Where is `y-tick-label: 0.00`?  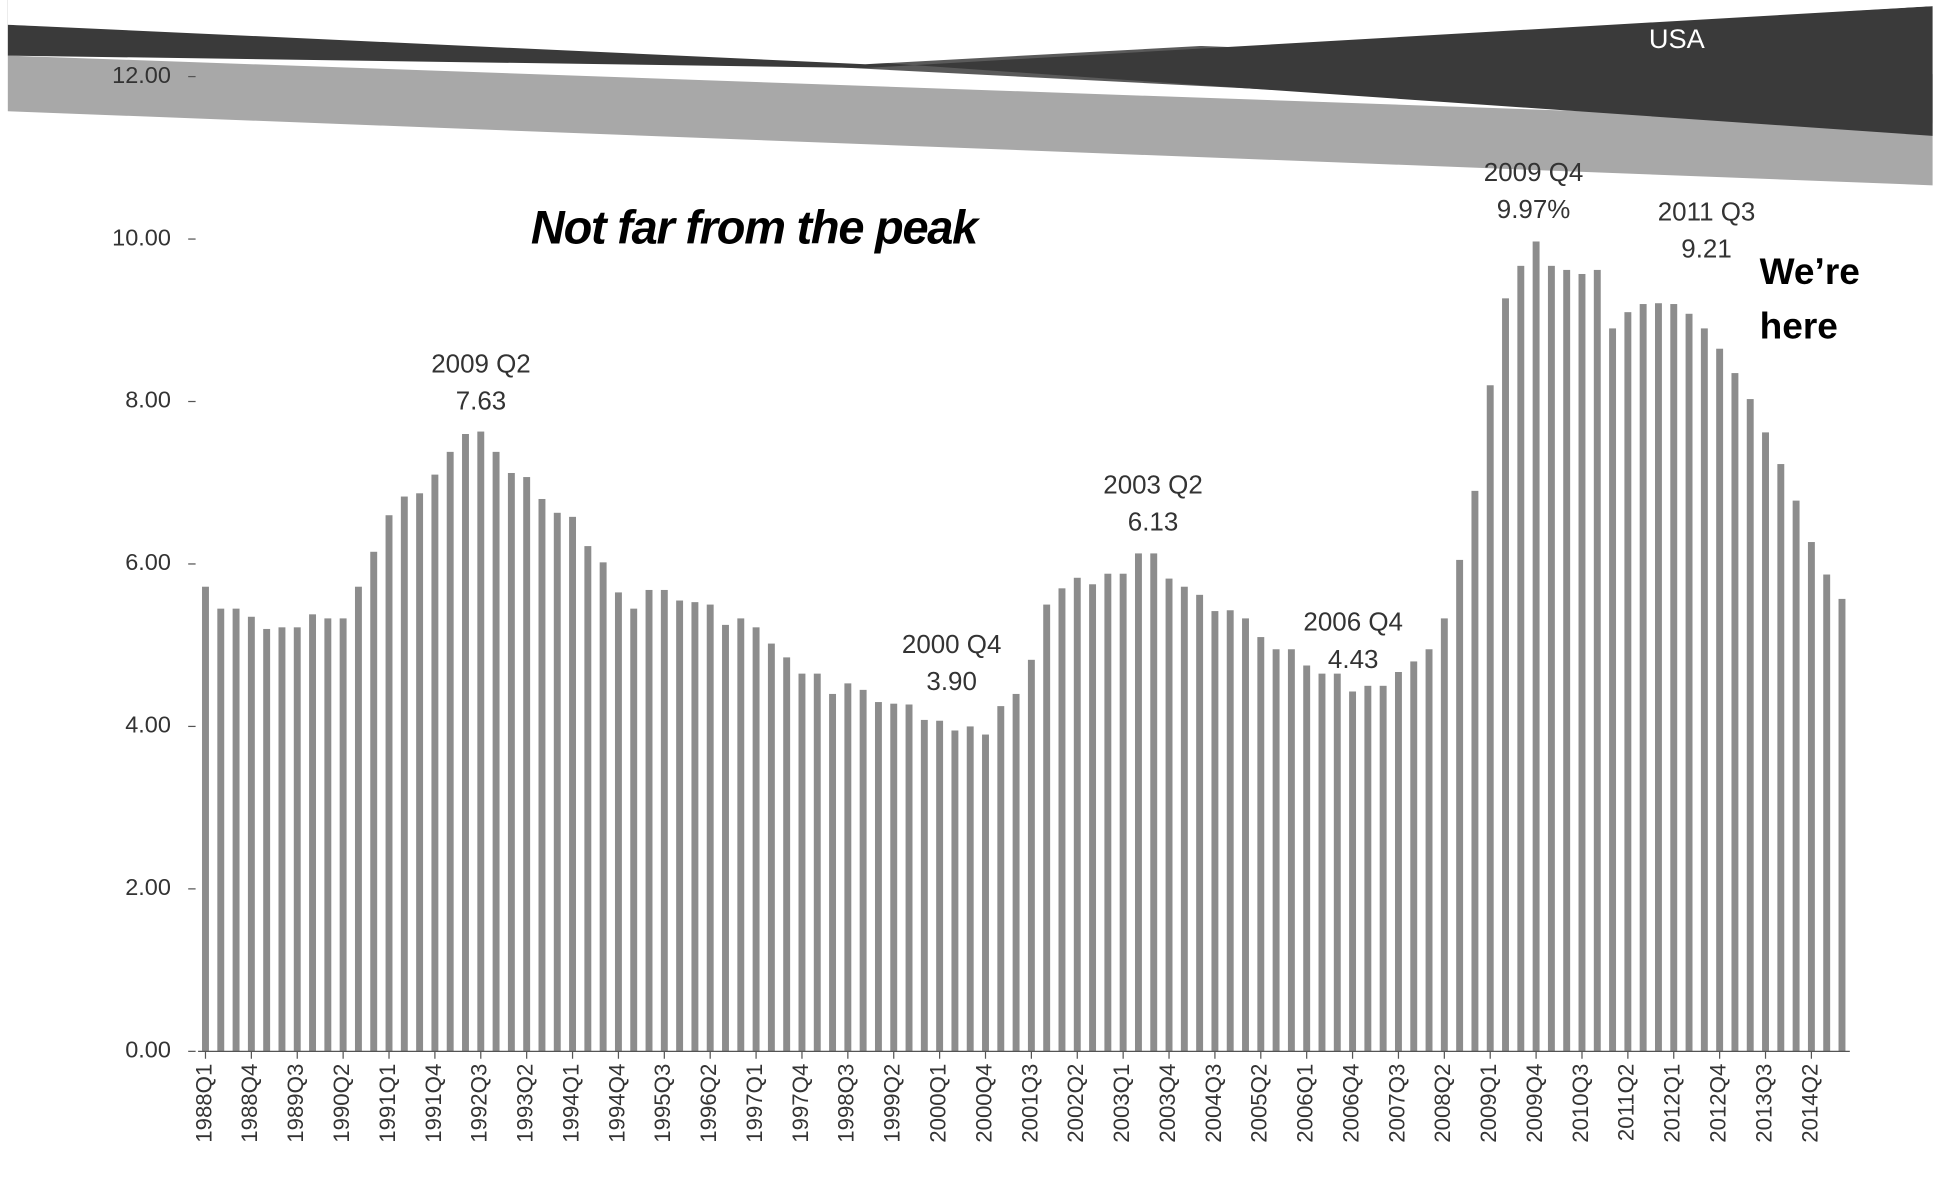
y-tick-label: 0.00 is located at coordinates (148, 1050).